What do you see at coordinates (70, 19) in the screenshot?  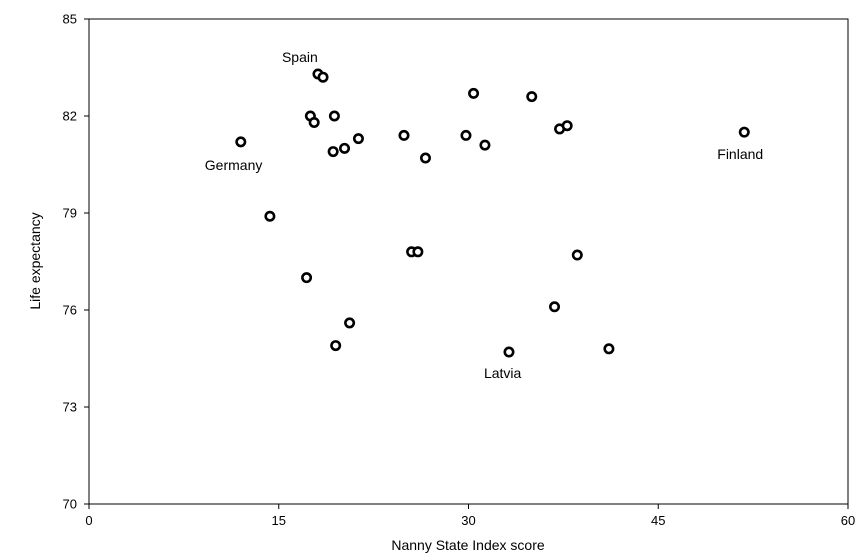 I see `y-tick-label: 85` at bounding box center [70, 19].